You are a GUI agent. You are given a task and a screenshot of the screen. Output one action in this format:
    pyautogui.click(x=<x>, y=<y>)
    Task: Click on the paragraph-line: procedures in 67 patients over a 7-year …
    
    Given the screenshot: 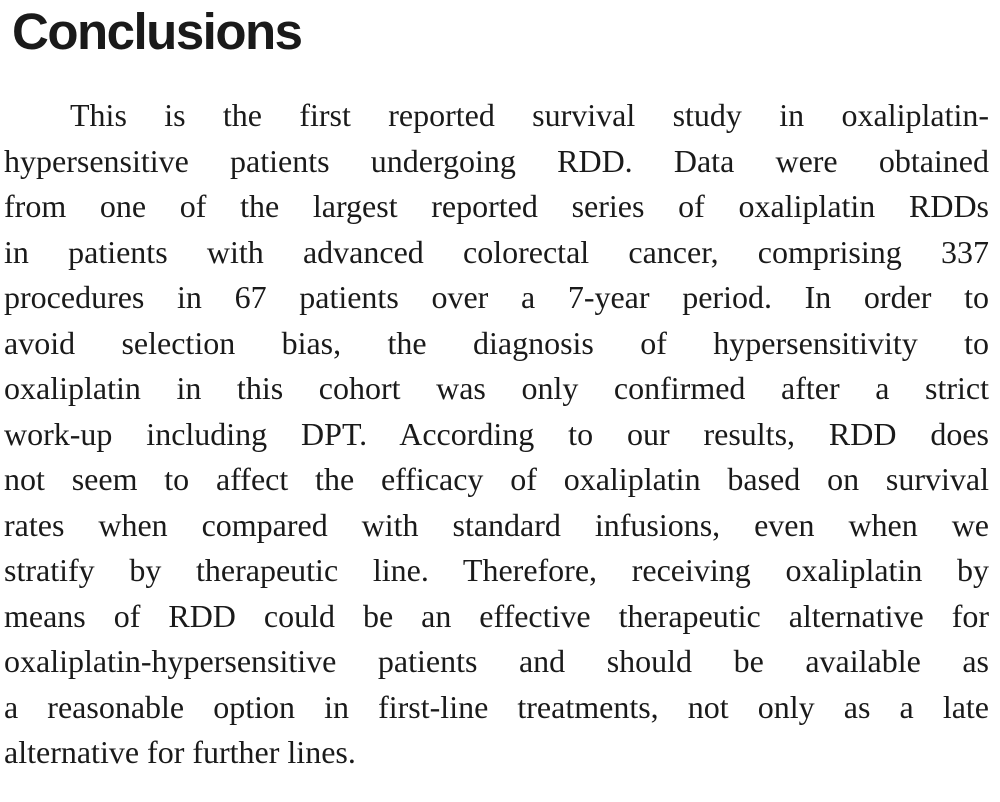 What is the action you would take?
    pyautogui.click(x=496, y=297)
    